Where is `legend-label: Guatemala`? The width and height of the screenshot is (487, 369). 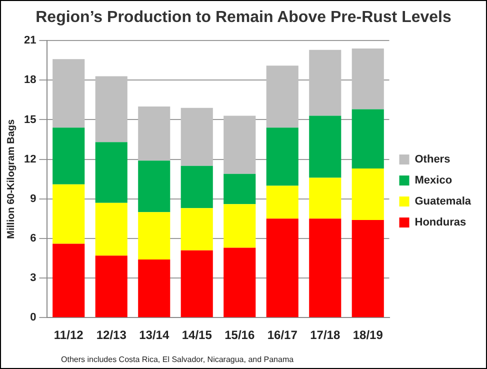
legend-label: Guatemala is located at coordinates (443, 202).